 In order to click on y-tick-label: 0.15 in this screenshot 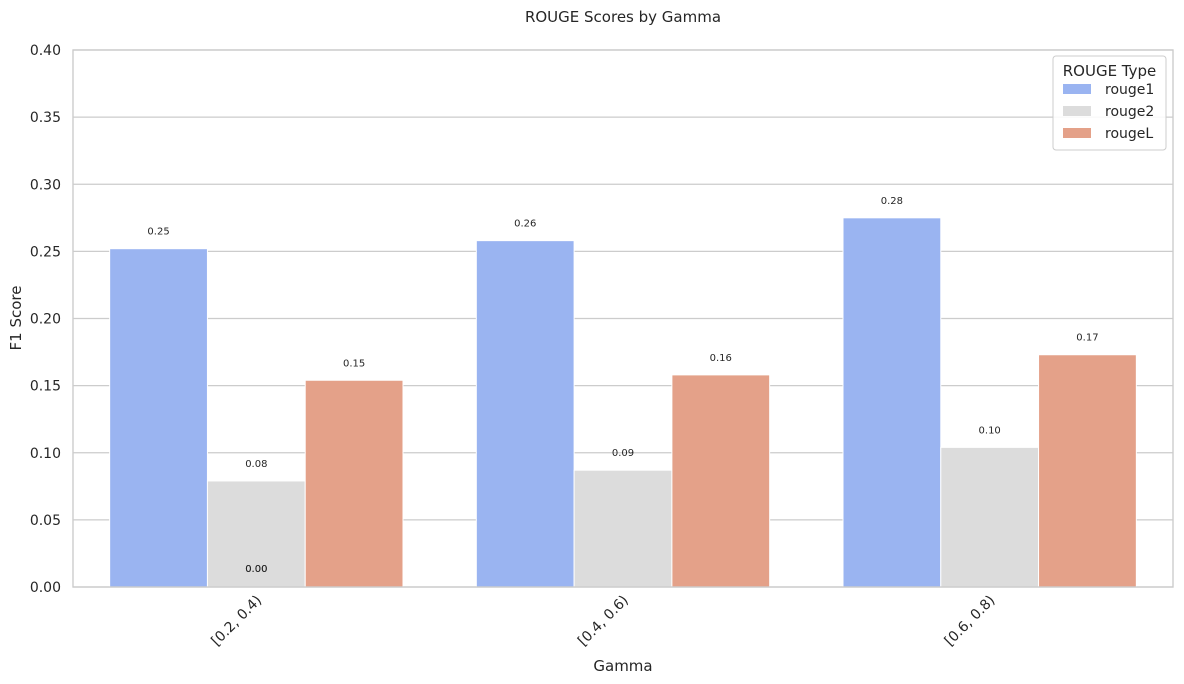, I will do `click(45, 387)`.